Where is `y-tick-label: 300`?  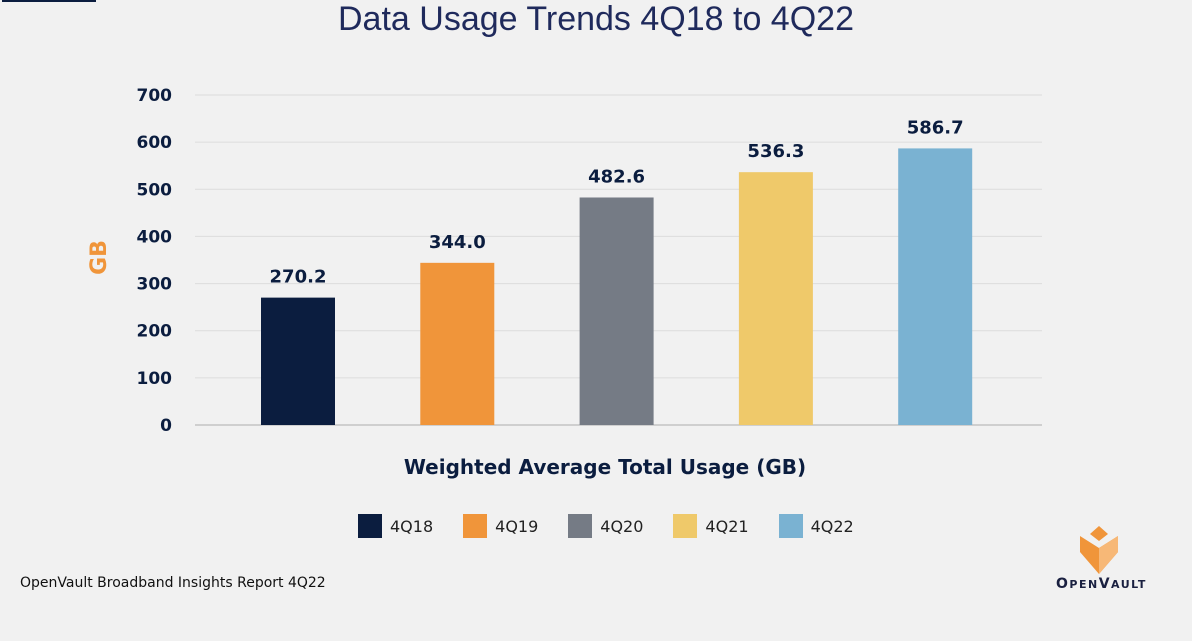
y-tick-label: 300 is located at coordinates (155, 285).